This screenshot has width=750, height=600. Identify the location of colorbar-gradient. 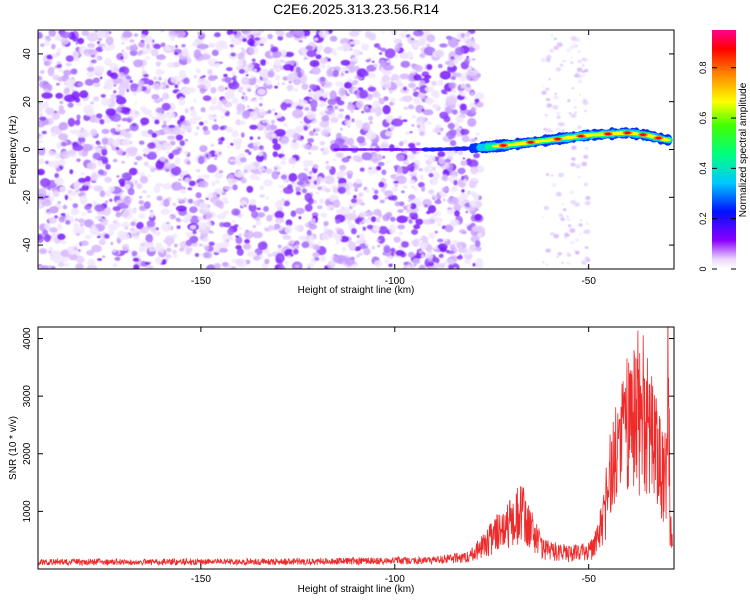
(724, 149).